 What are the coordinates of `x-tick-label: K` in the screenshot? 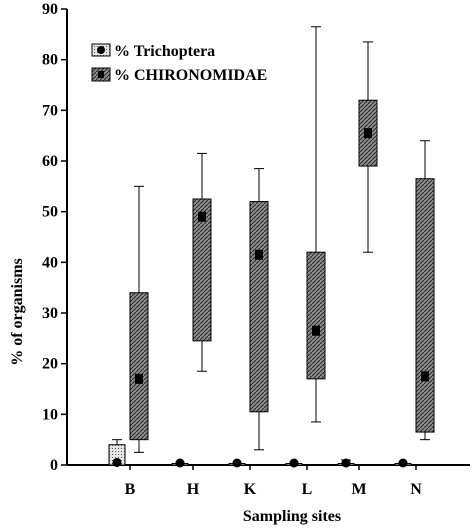 It's located at (250, 489).